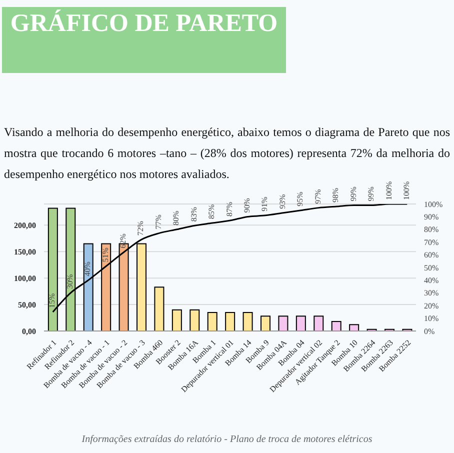  I want to click on y-tick-label: 200,00, so click(25, 225).